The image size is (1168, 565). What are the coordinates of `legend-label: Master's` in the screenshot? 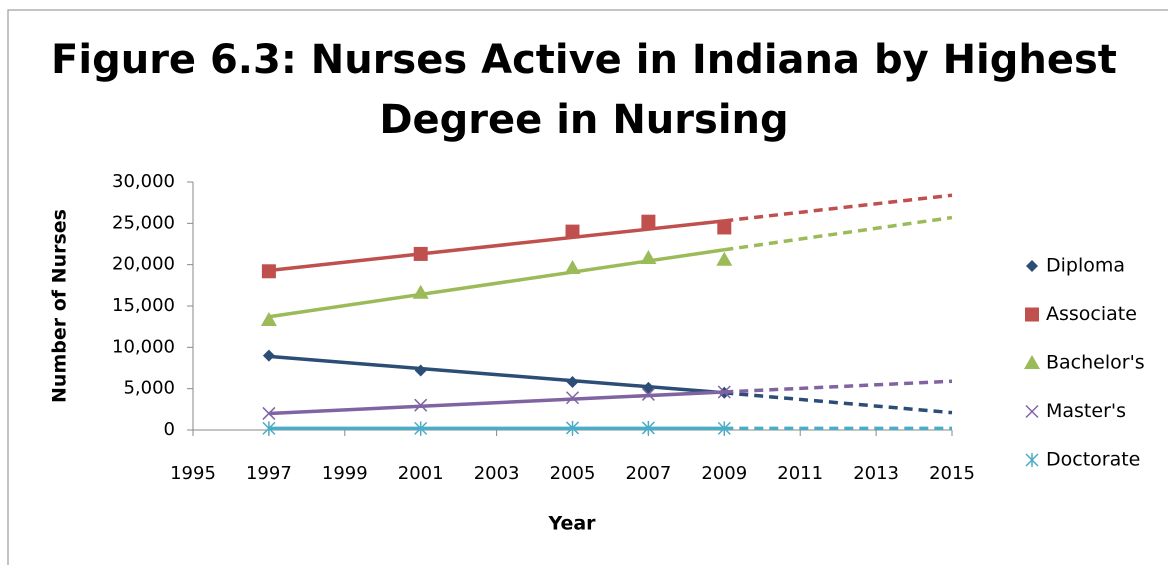 It's located at (1086, 411).